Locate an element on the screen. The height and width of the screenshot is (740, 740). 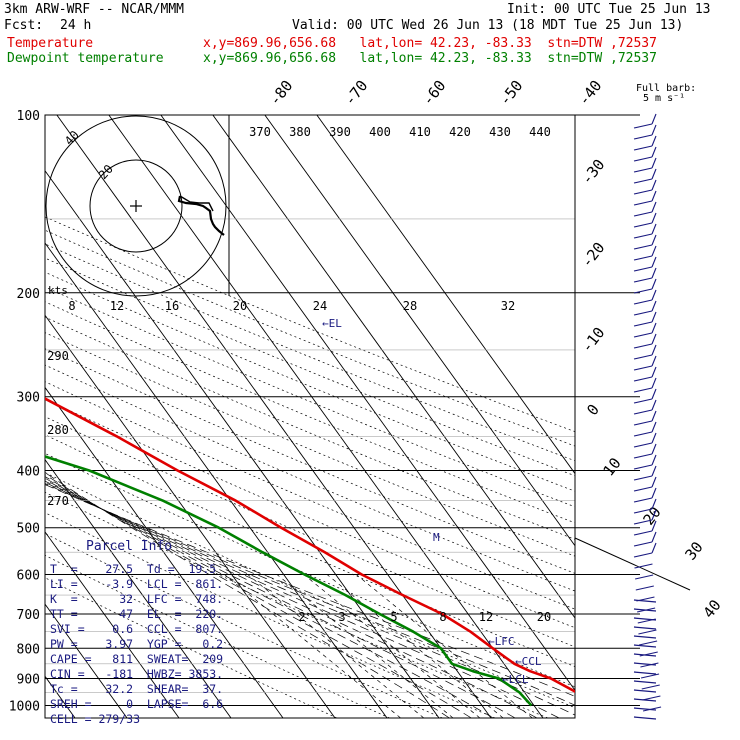
temperature-tick-label: 30 is located at coordinates (693, 550).